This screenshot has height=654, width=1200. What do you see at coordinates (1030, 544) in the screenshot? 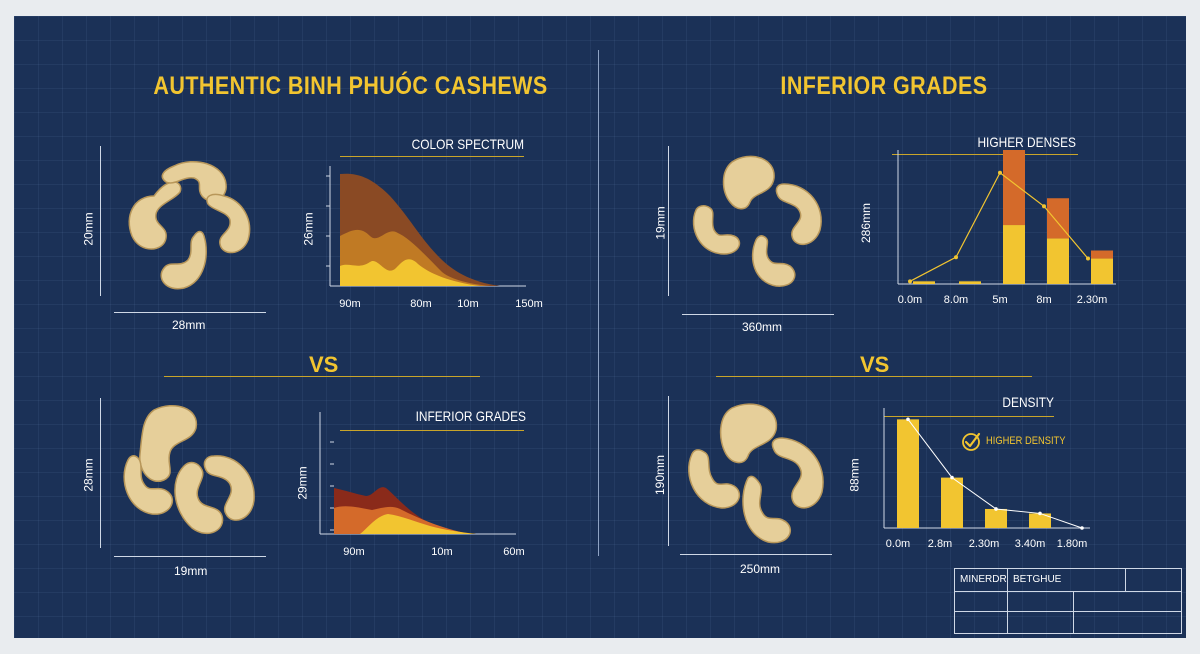
I see `tick-label: 3.40m` at bounding box center [1030, 544].